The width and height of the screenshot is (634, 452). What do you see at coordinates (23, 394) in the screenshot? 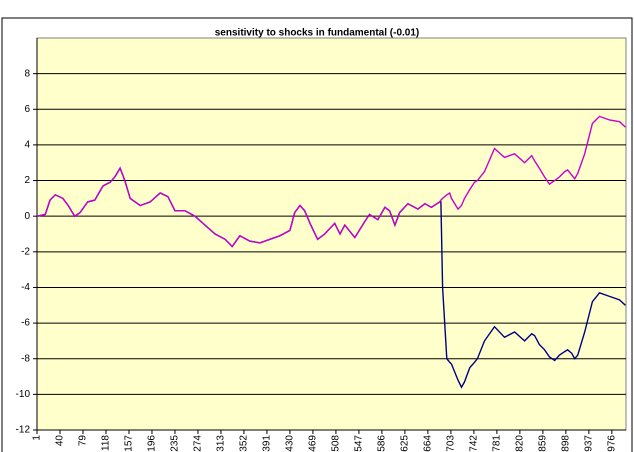
I see `y-tick-label: -10` at bounding box center [23, 394].